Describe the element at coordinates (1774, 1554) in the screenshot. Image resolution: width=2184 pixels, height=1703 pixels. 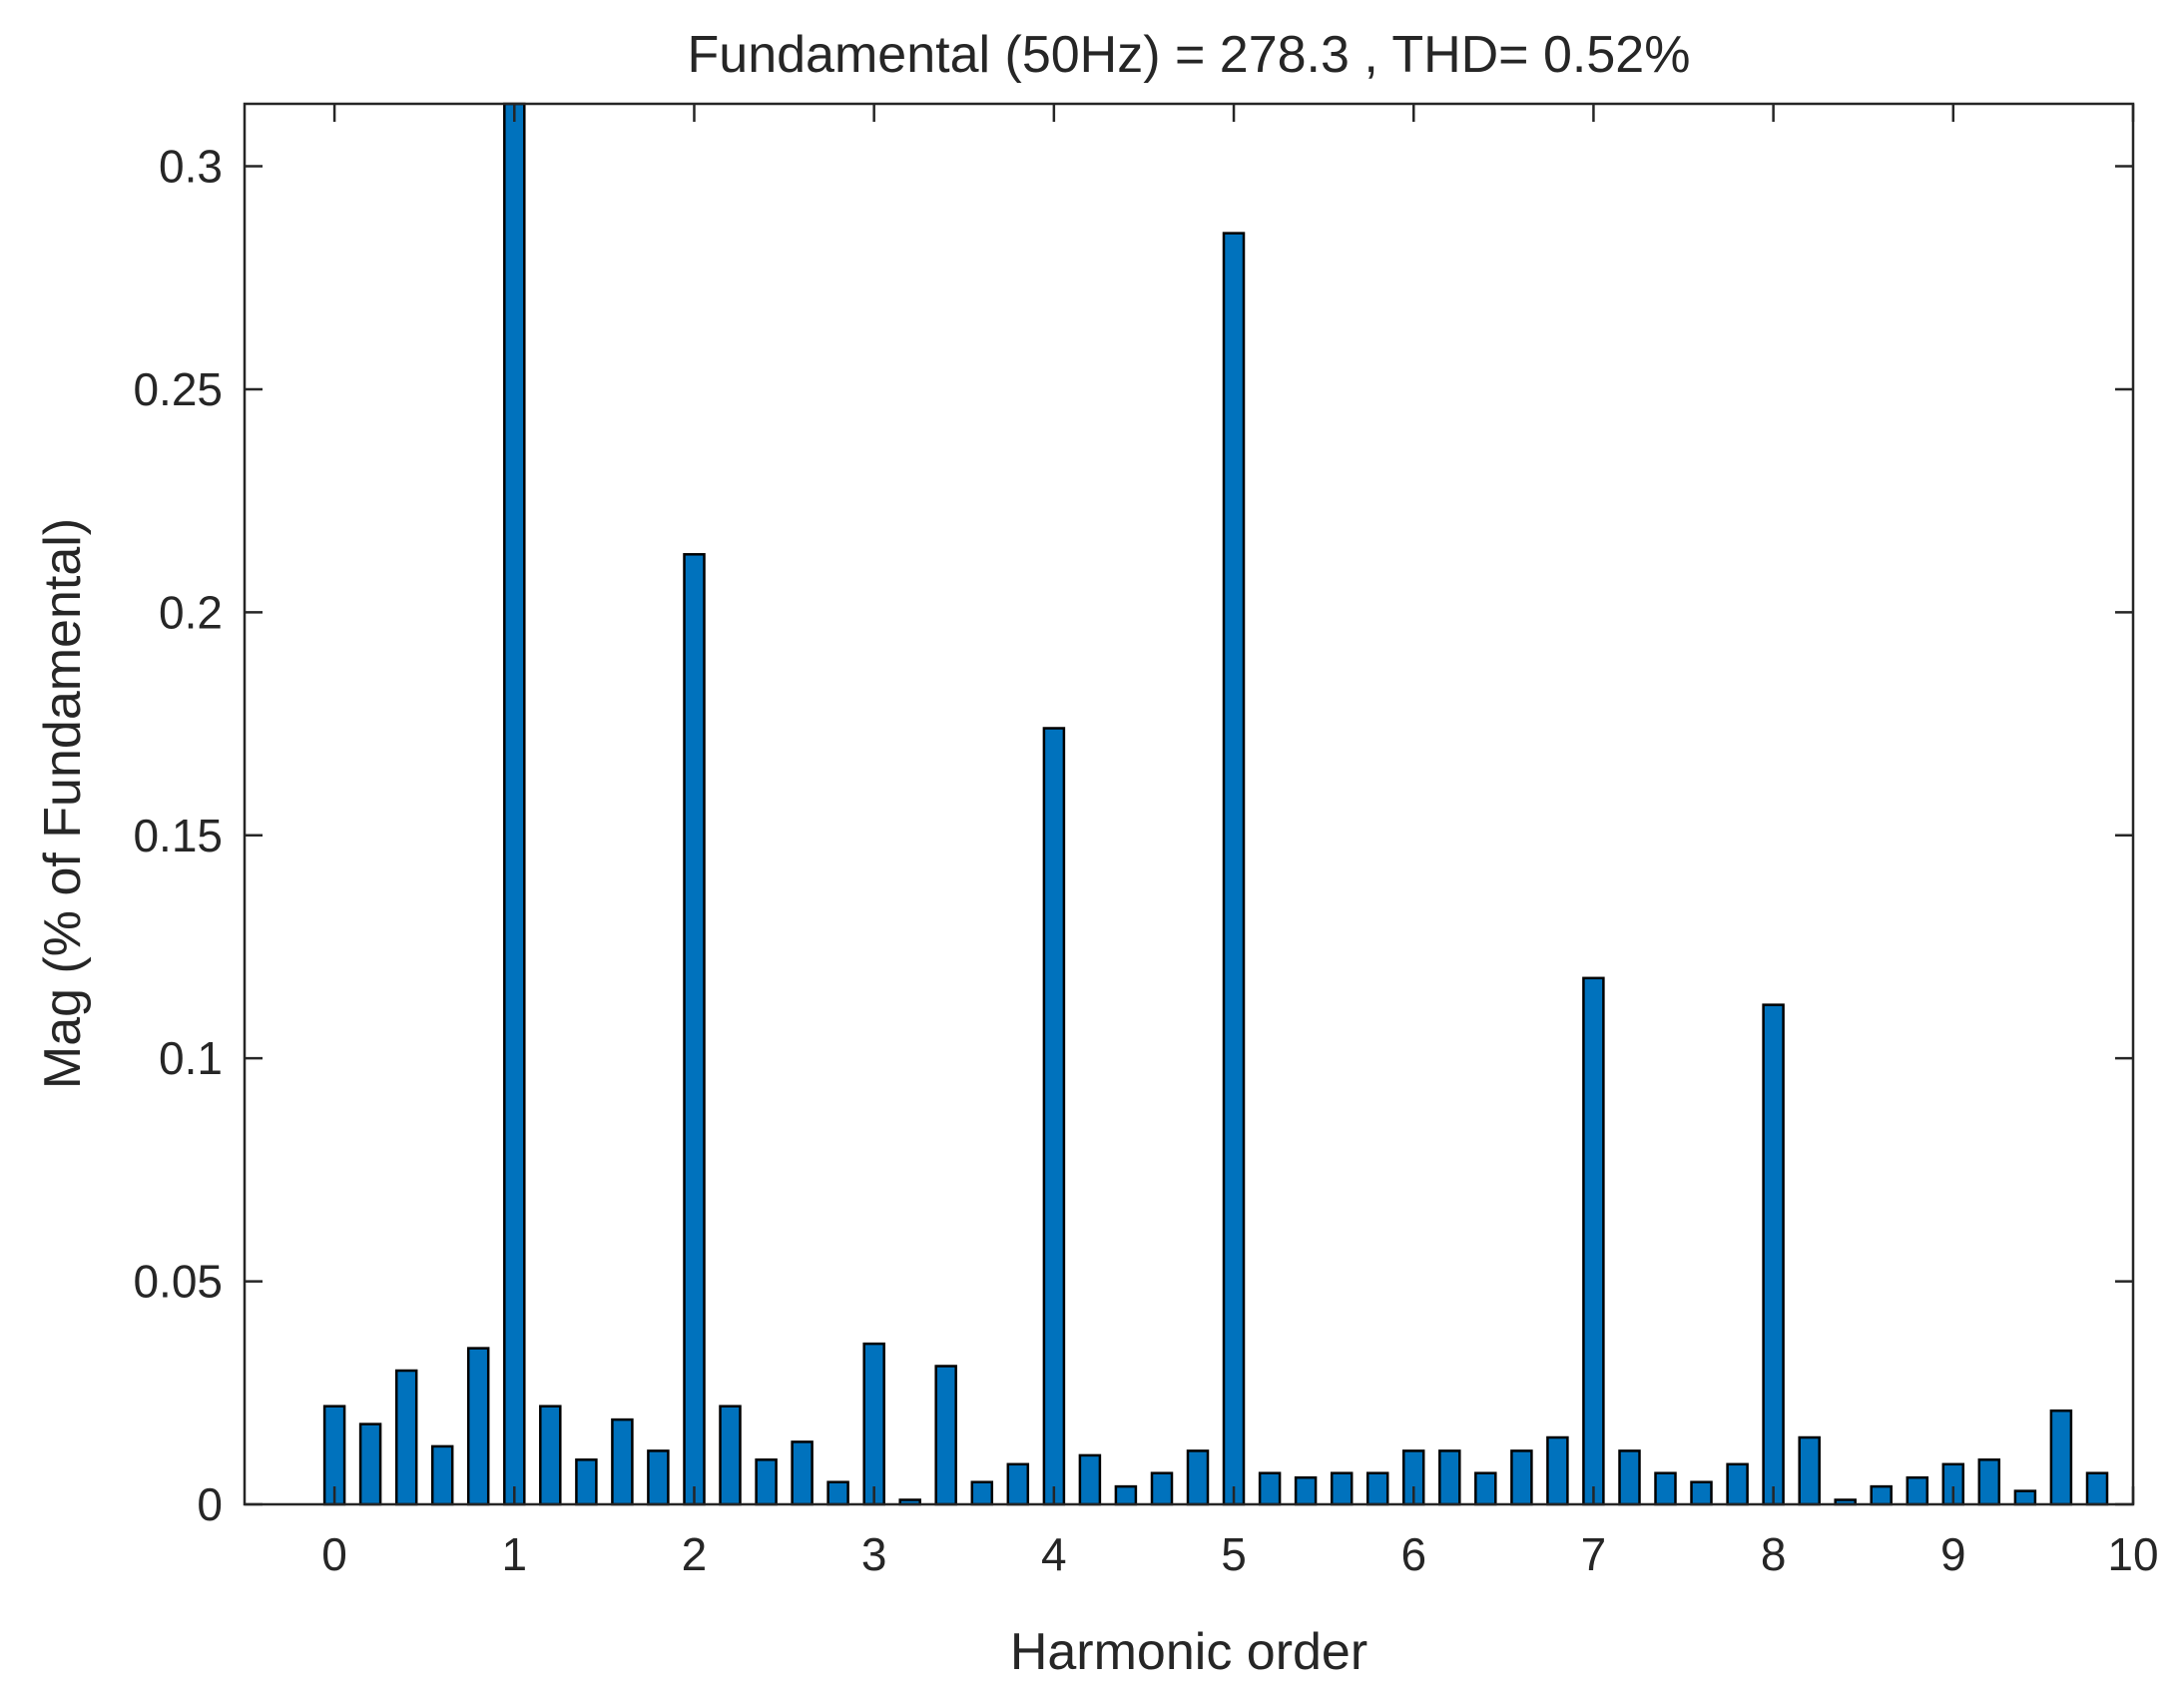
I see `x-tick-label: 8` at that location.